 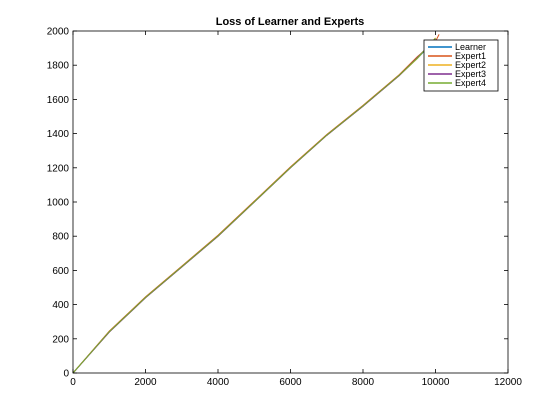 I want to click on x-tick-label: 8000, so click(x=363, y=382).